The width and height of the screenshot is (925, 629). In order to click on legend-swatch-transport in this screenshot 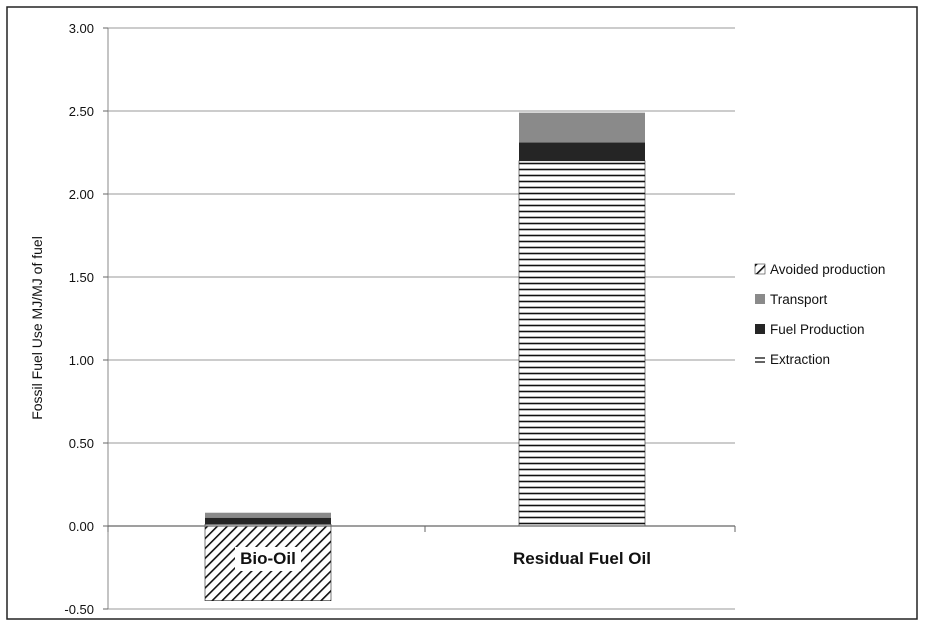, I will do `click(760, 299)`.